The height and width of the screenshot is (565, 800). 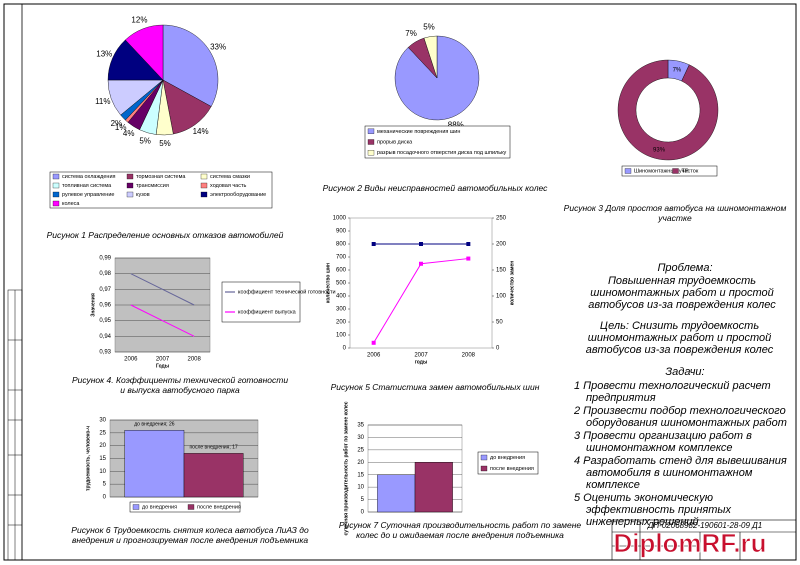 I want to click on y-tick-label: 35, so click(x=360, y=426).